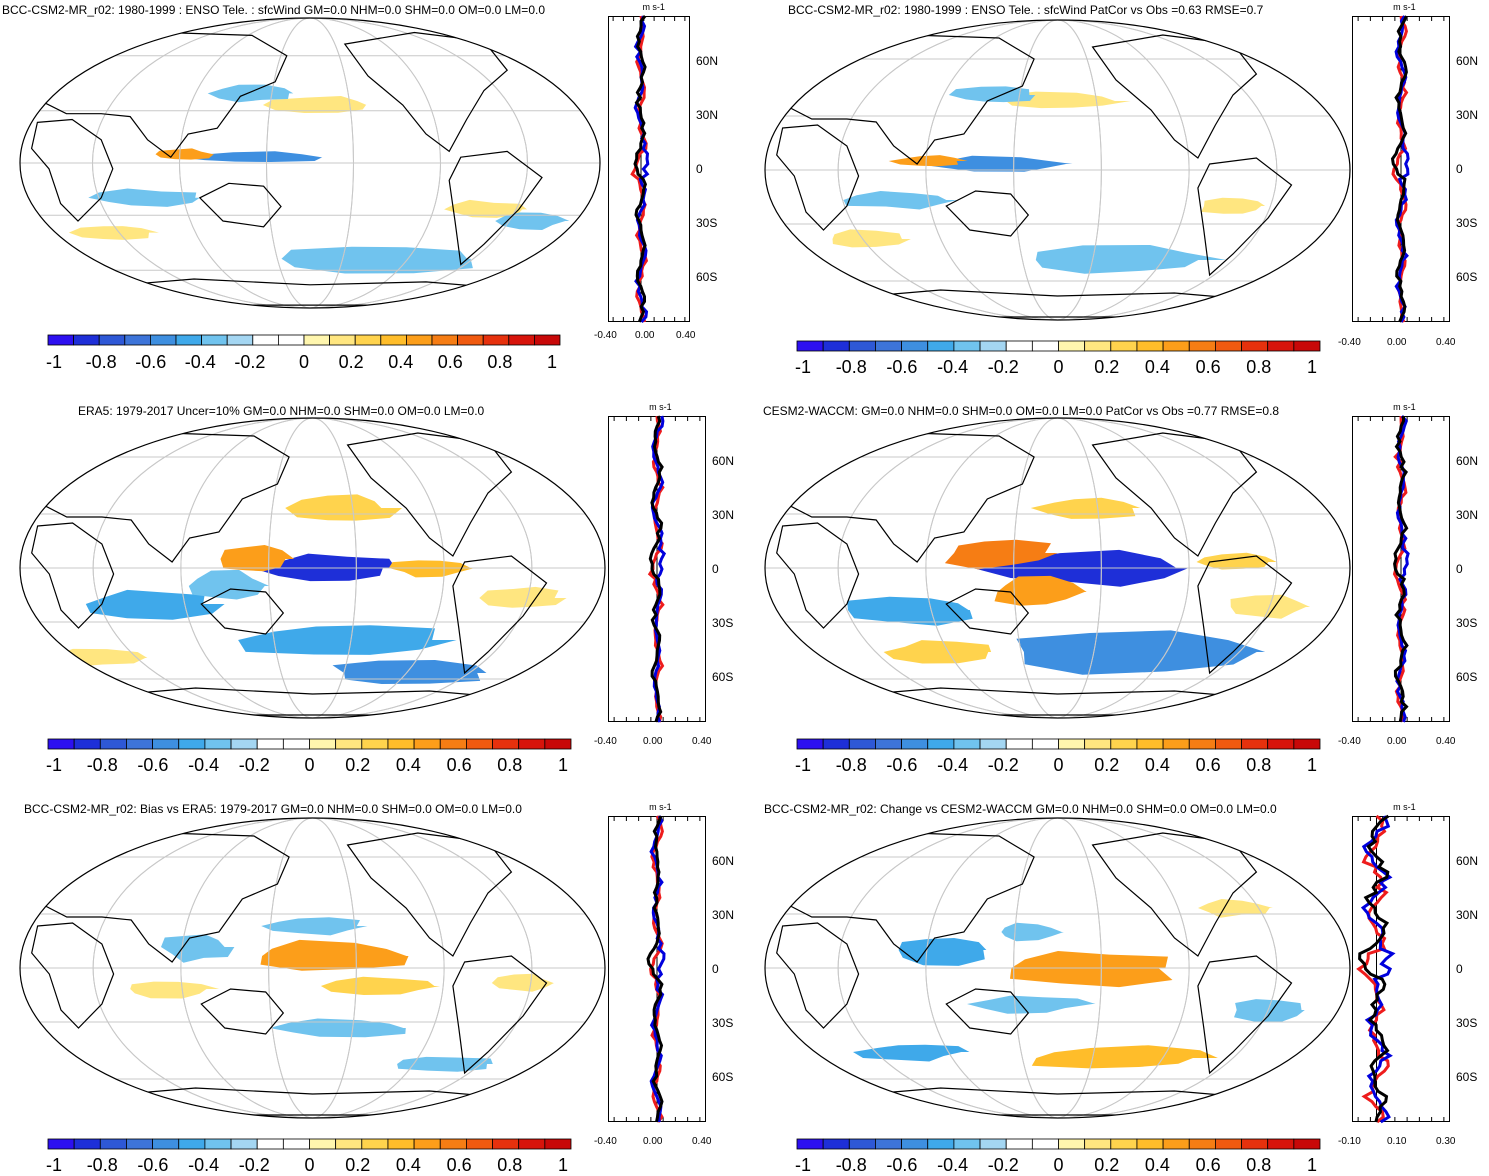  I want to click on lat-label: 0, so click(715, 569).